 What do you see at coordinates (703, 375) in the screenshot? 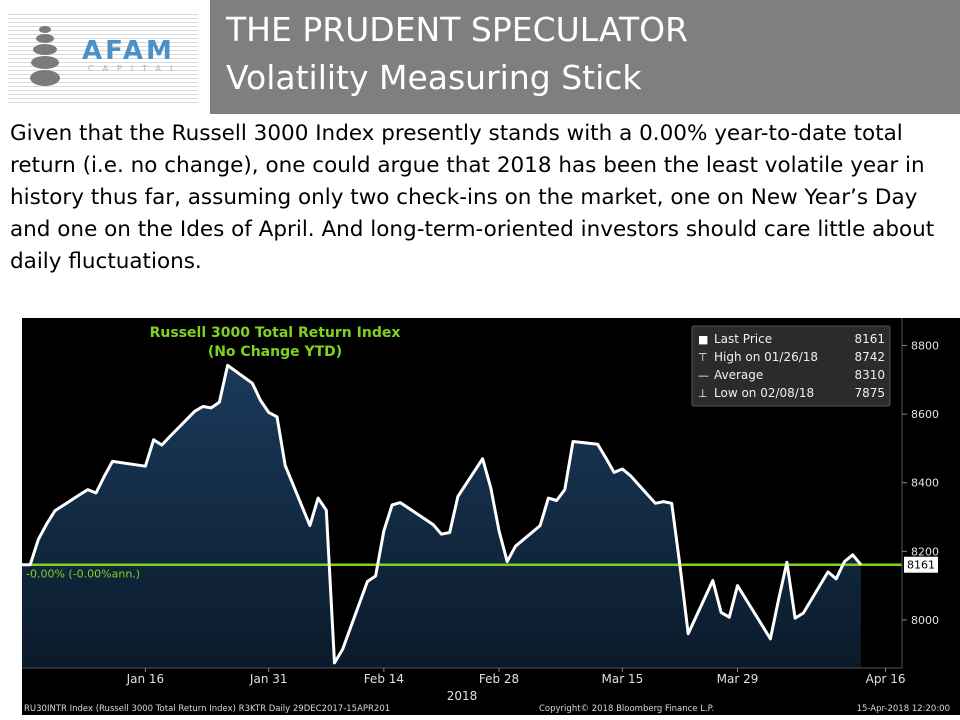
I see `legend-symbol: —` at bounding box center [703, 375].